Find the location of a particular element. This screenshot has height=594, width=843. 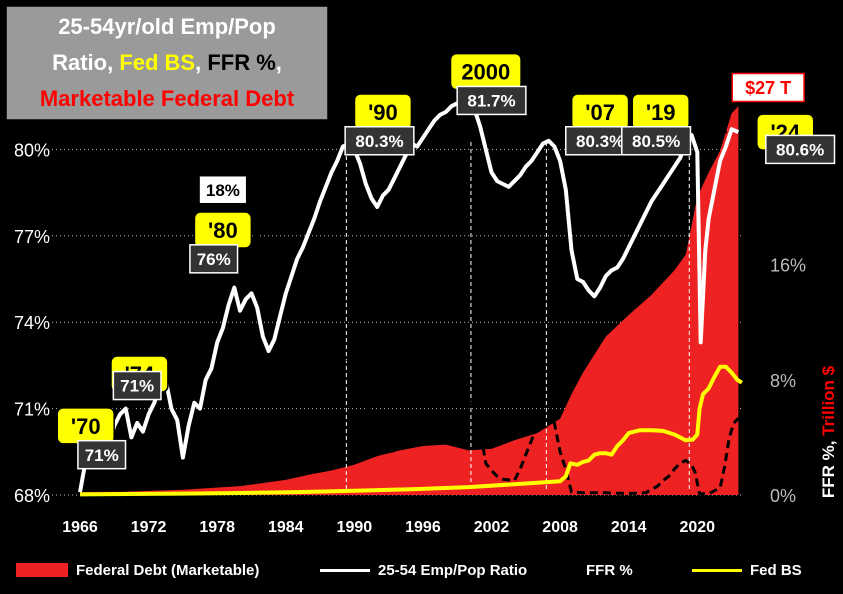

x-axis-tick-label: 1966 is located at coordinates (80, 527).